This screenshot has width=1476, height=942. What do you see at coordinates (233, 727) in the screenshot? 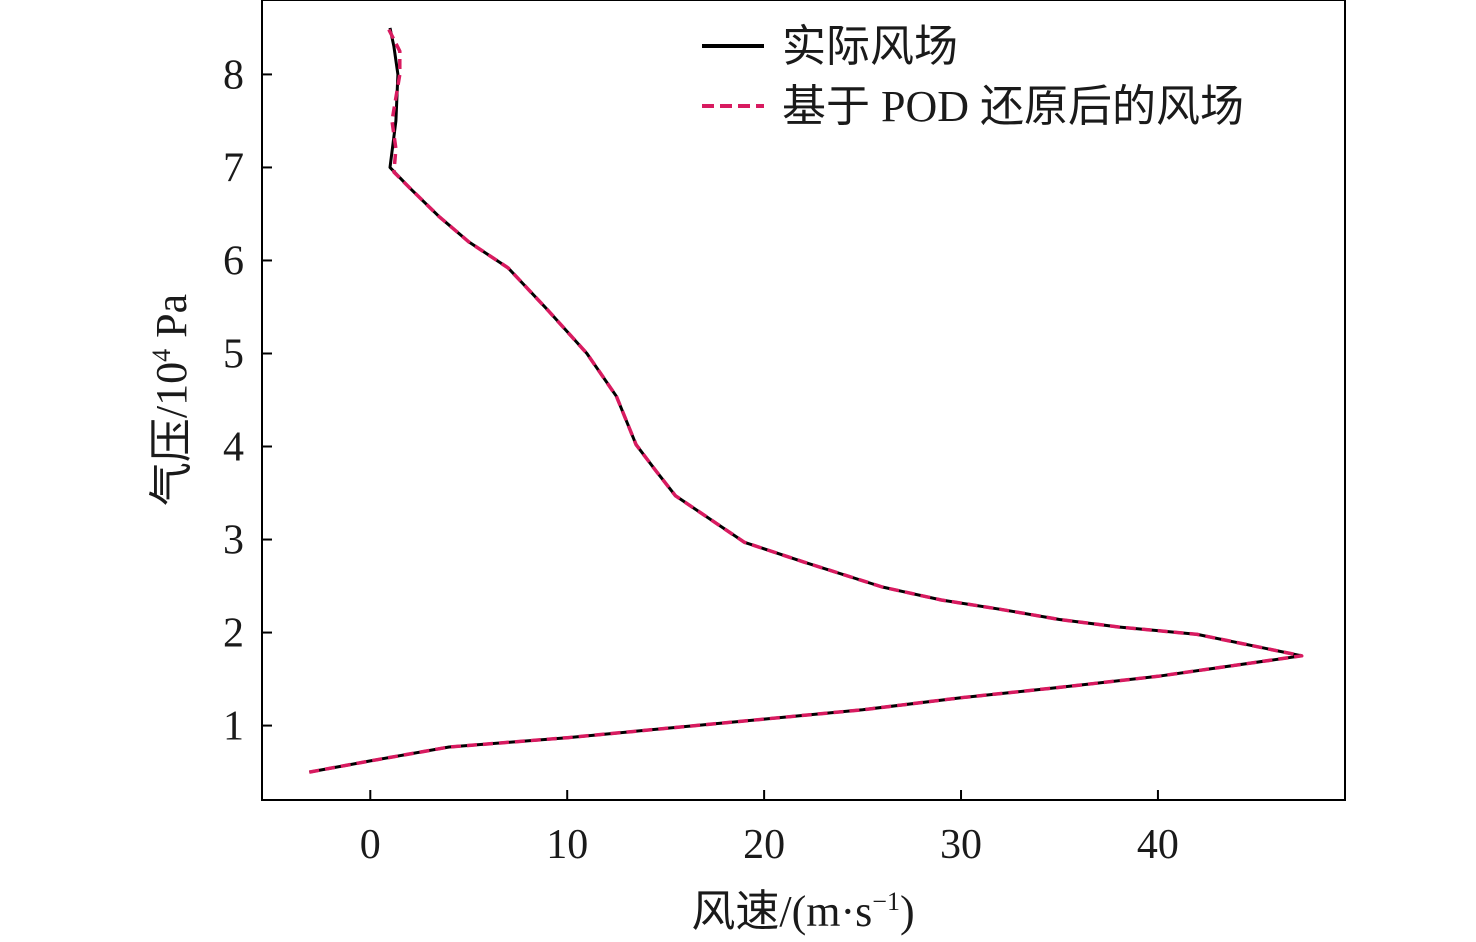
I see `y-tick-label: 1` at bounding box center [233, 727].